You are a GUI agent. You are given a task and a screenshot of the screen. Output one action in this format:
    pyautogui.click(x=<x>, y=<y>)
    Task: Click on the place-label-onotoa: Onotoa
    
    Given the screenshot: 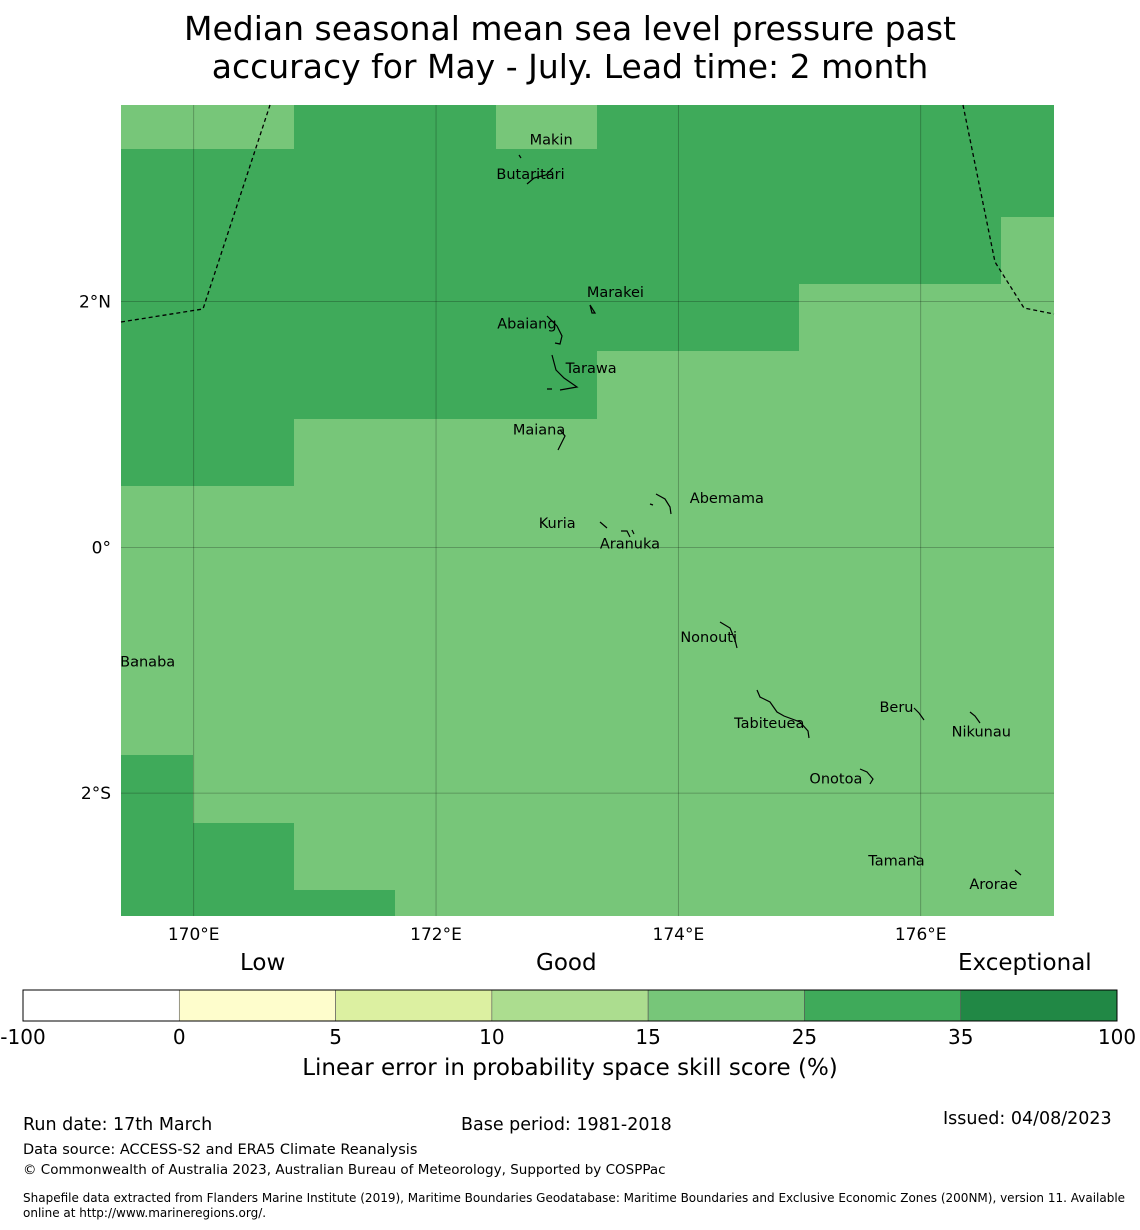 What is the action you would take?
    pyautogui.click(x=835, y=779)
    